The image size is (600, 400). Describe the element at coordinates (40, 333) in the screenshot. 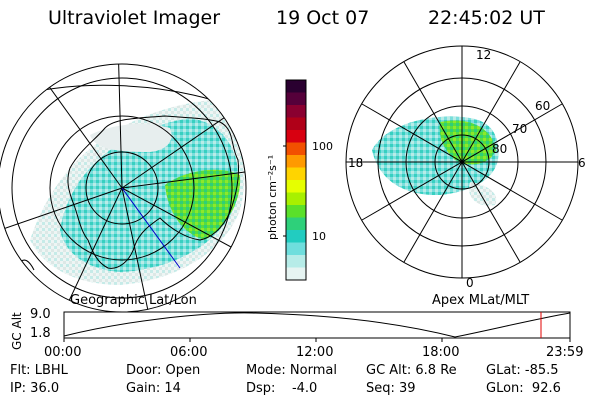

I see `altitude-ymin: 1.8` at that location.